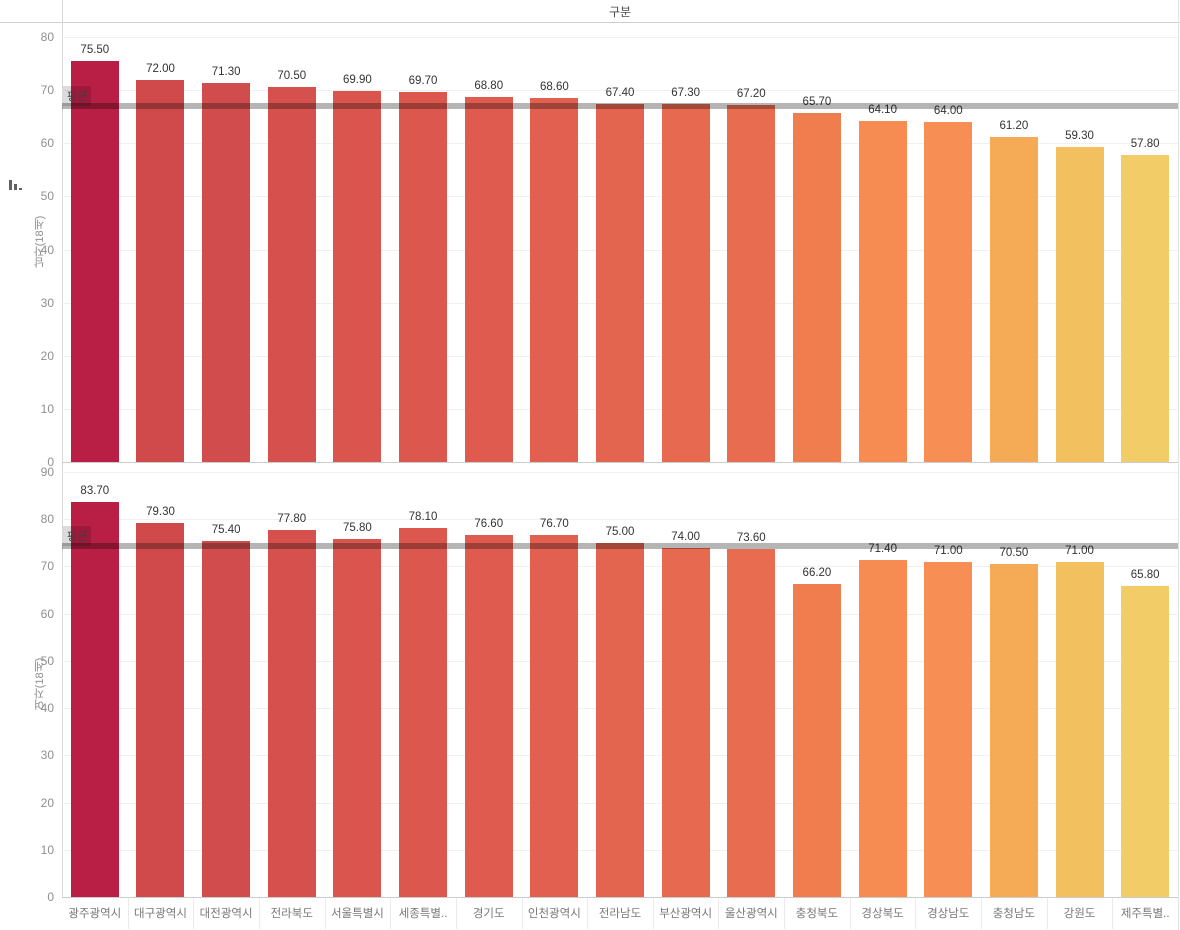 The height and width of the screenshot is (930, 1180). Describe the element at coordinates (292, 518) in the screenshot. I see `bar-value-label: 77.80` at that location.